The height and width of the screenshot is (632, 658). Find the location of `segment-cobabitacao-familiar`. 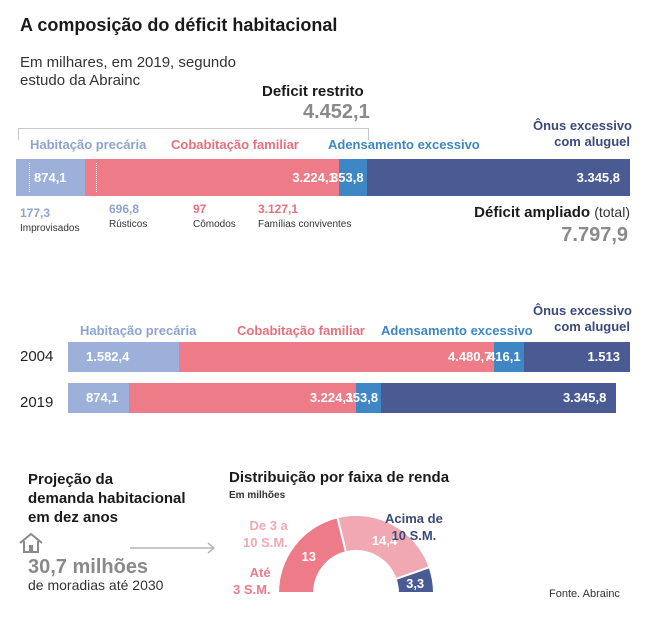

segment-cobabitacao-familiar is located at coordinates (211, 177).